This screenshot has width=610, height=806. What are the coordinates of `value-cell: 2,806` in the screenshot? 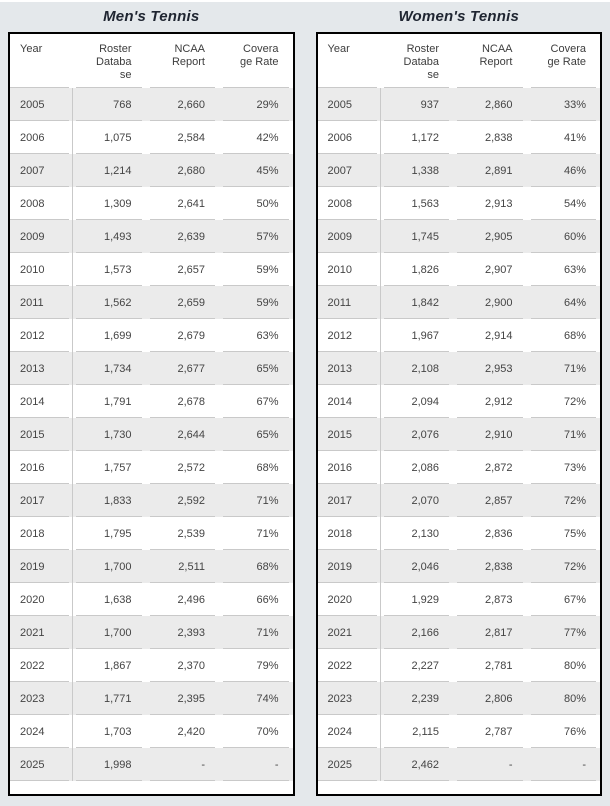 It's located at (490, 698).